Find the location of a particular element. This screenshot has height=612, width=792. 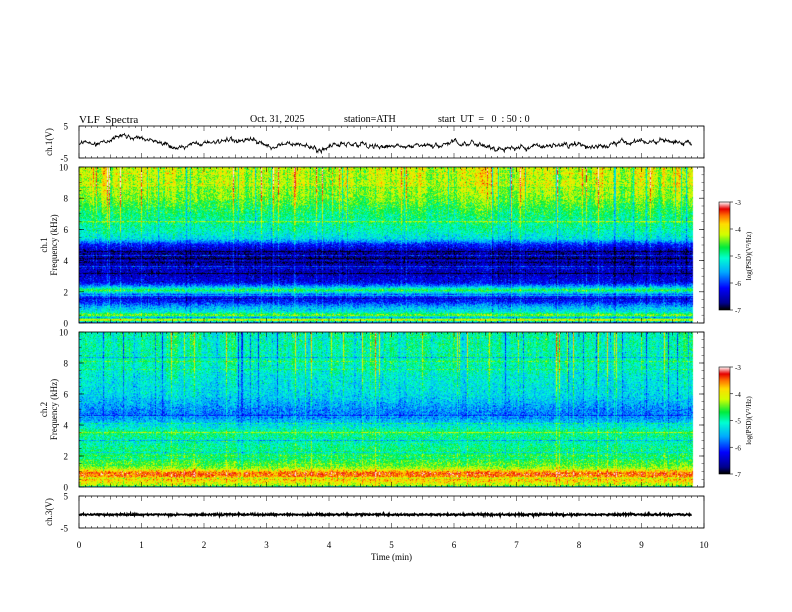

ch2-spec-colorbar-tick-label: -4 is located at coordinates (738, 395).